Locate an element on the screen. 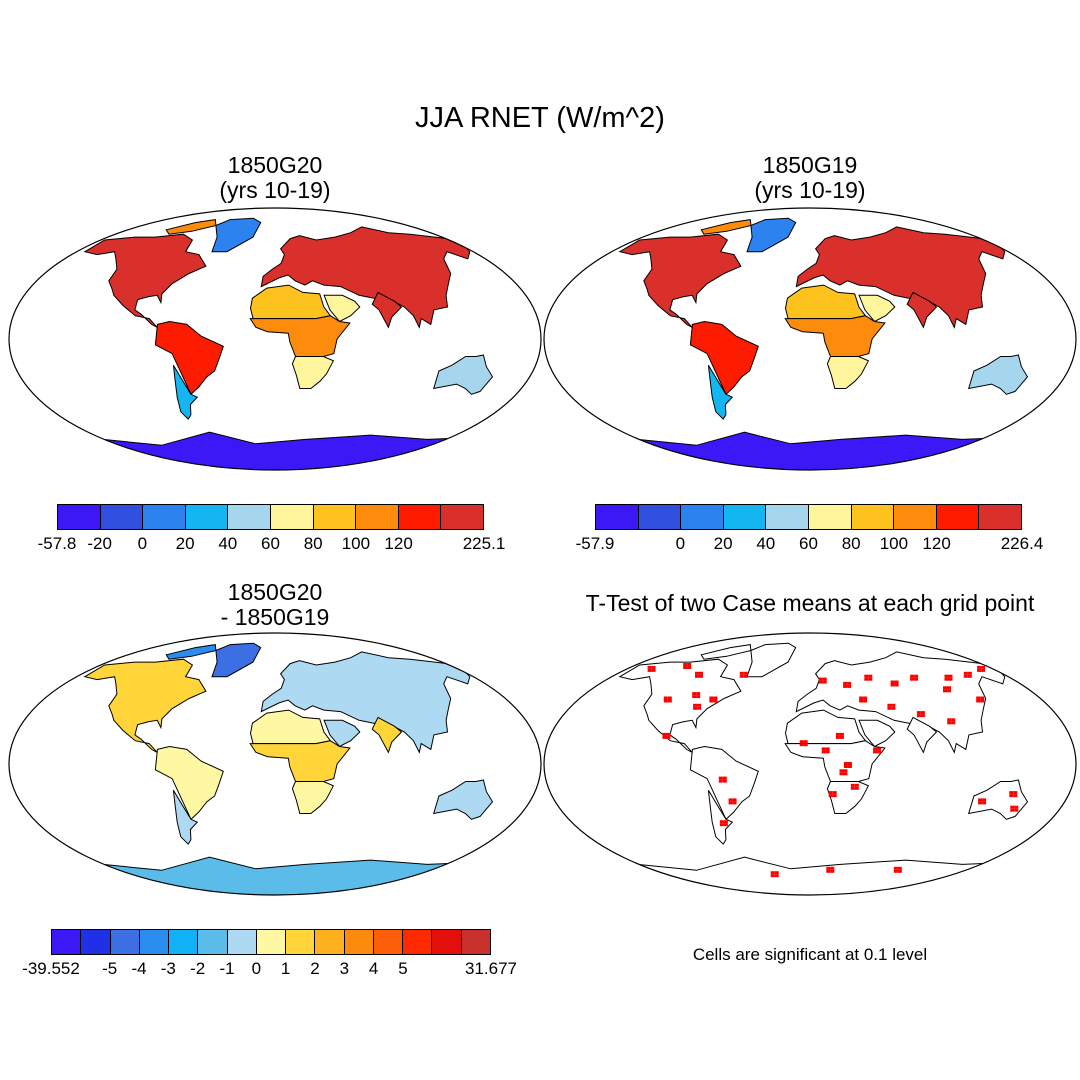 The height and width of the screenshot is (1080, 1080). colorbar-tick-label: 120 is located at coordinates (936, 543).